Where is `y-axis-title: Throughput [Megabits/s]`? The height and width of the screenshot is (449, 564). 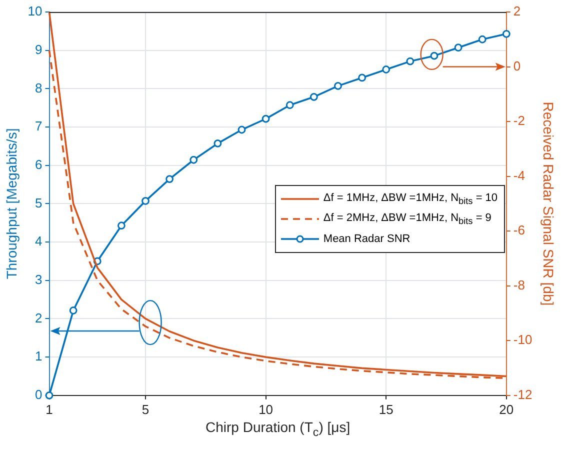
y-axis-title: Throughput [Megabits/s] is located at coordinates (11, 204).